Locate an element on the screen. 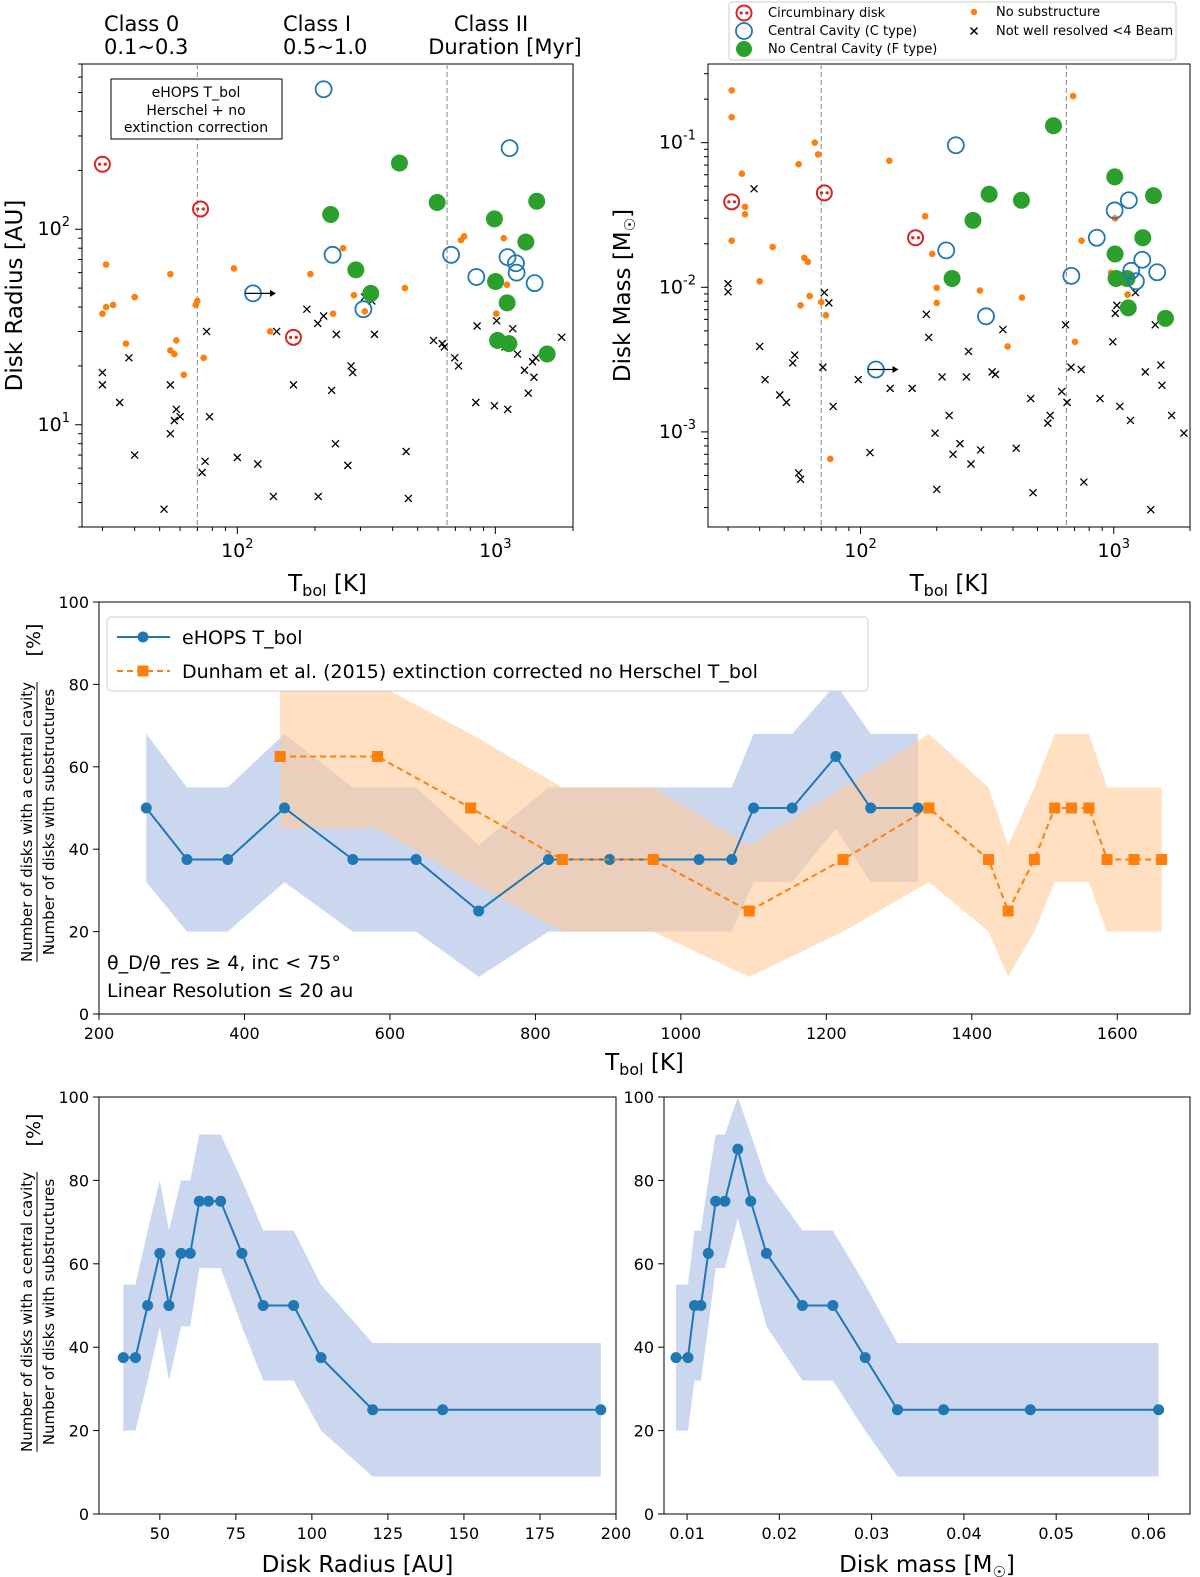 Image resolution: width=1200 pixels, height=1577 pixels. x-tick-label: 0.03 is located at coordinates (872, 1533).